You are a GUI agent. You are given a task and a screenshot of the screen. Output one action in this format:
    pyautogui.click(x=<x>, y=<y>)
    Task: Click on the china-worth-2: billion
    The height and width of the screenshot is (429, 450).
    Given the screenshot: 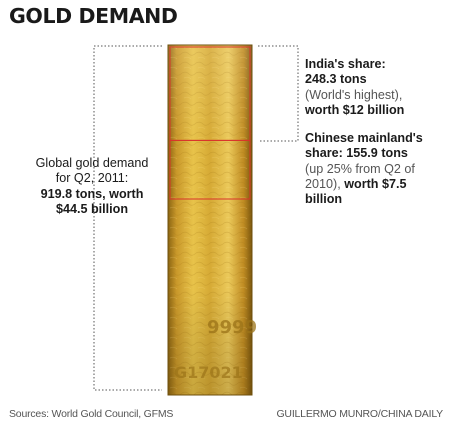 What is the action you would take?
    pyautogui.click(x=324, y=199)
    